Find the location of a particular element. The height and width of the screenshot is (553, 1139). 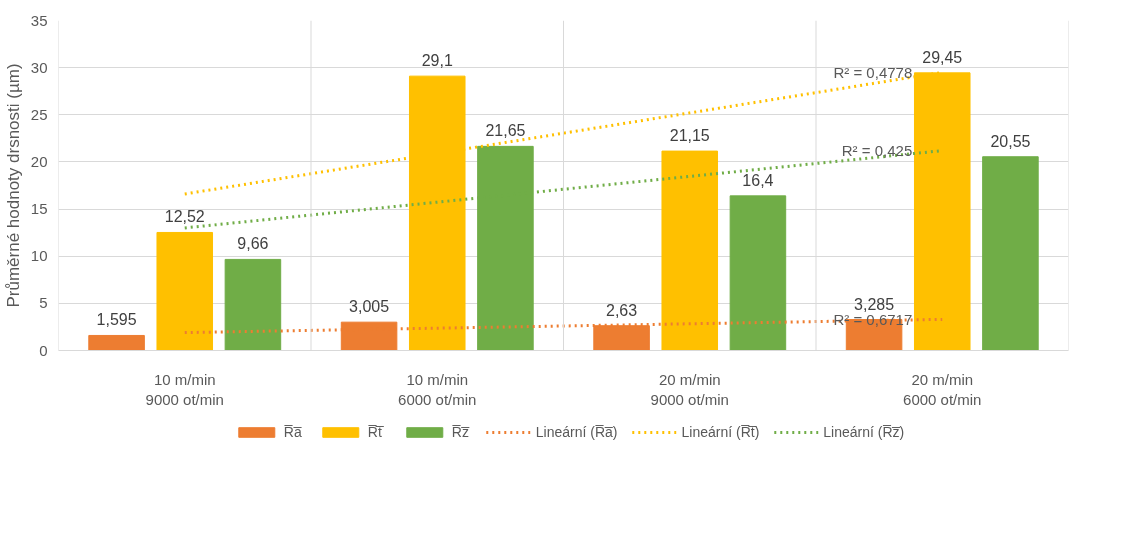

y-axis-title: Průměrné hodnoty drsnosti (µm) is located at coordinates (13, 185).